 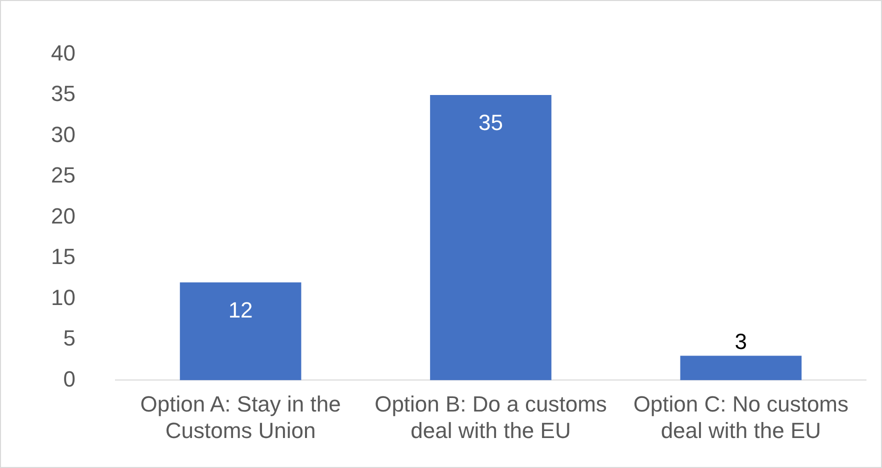 I want to click on x-tick-label: Option A: Stay in the Customs Union, so click(x=240, y=417).